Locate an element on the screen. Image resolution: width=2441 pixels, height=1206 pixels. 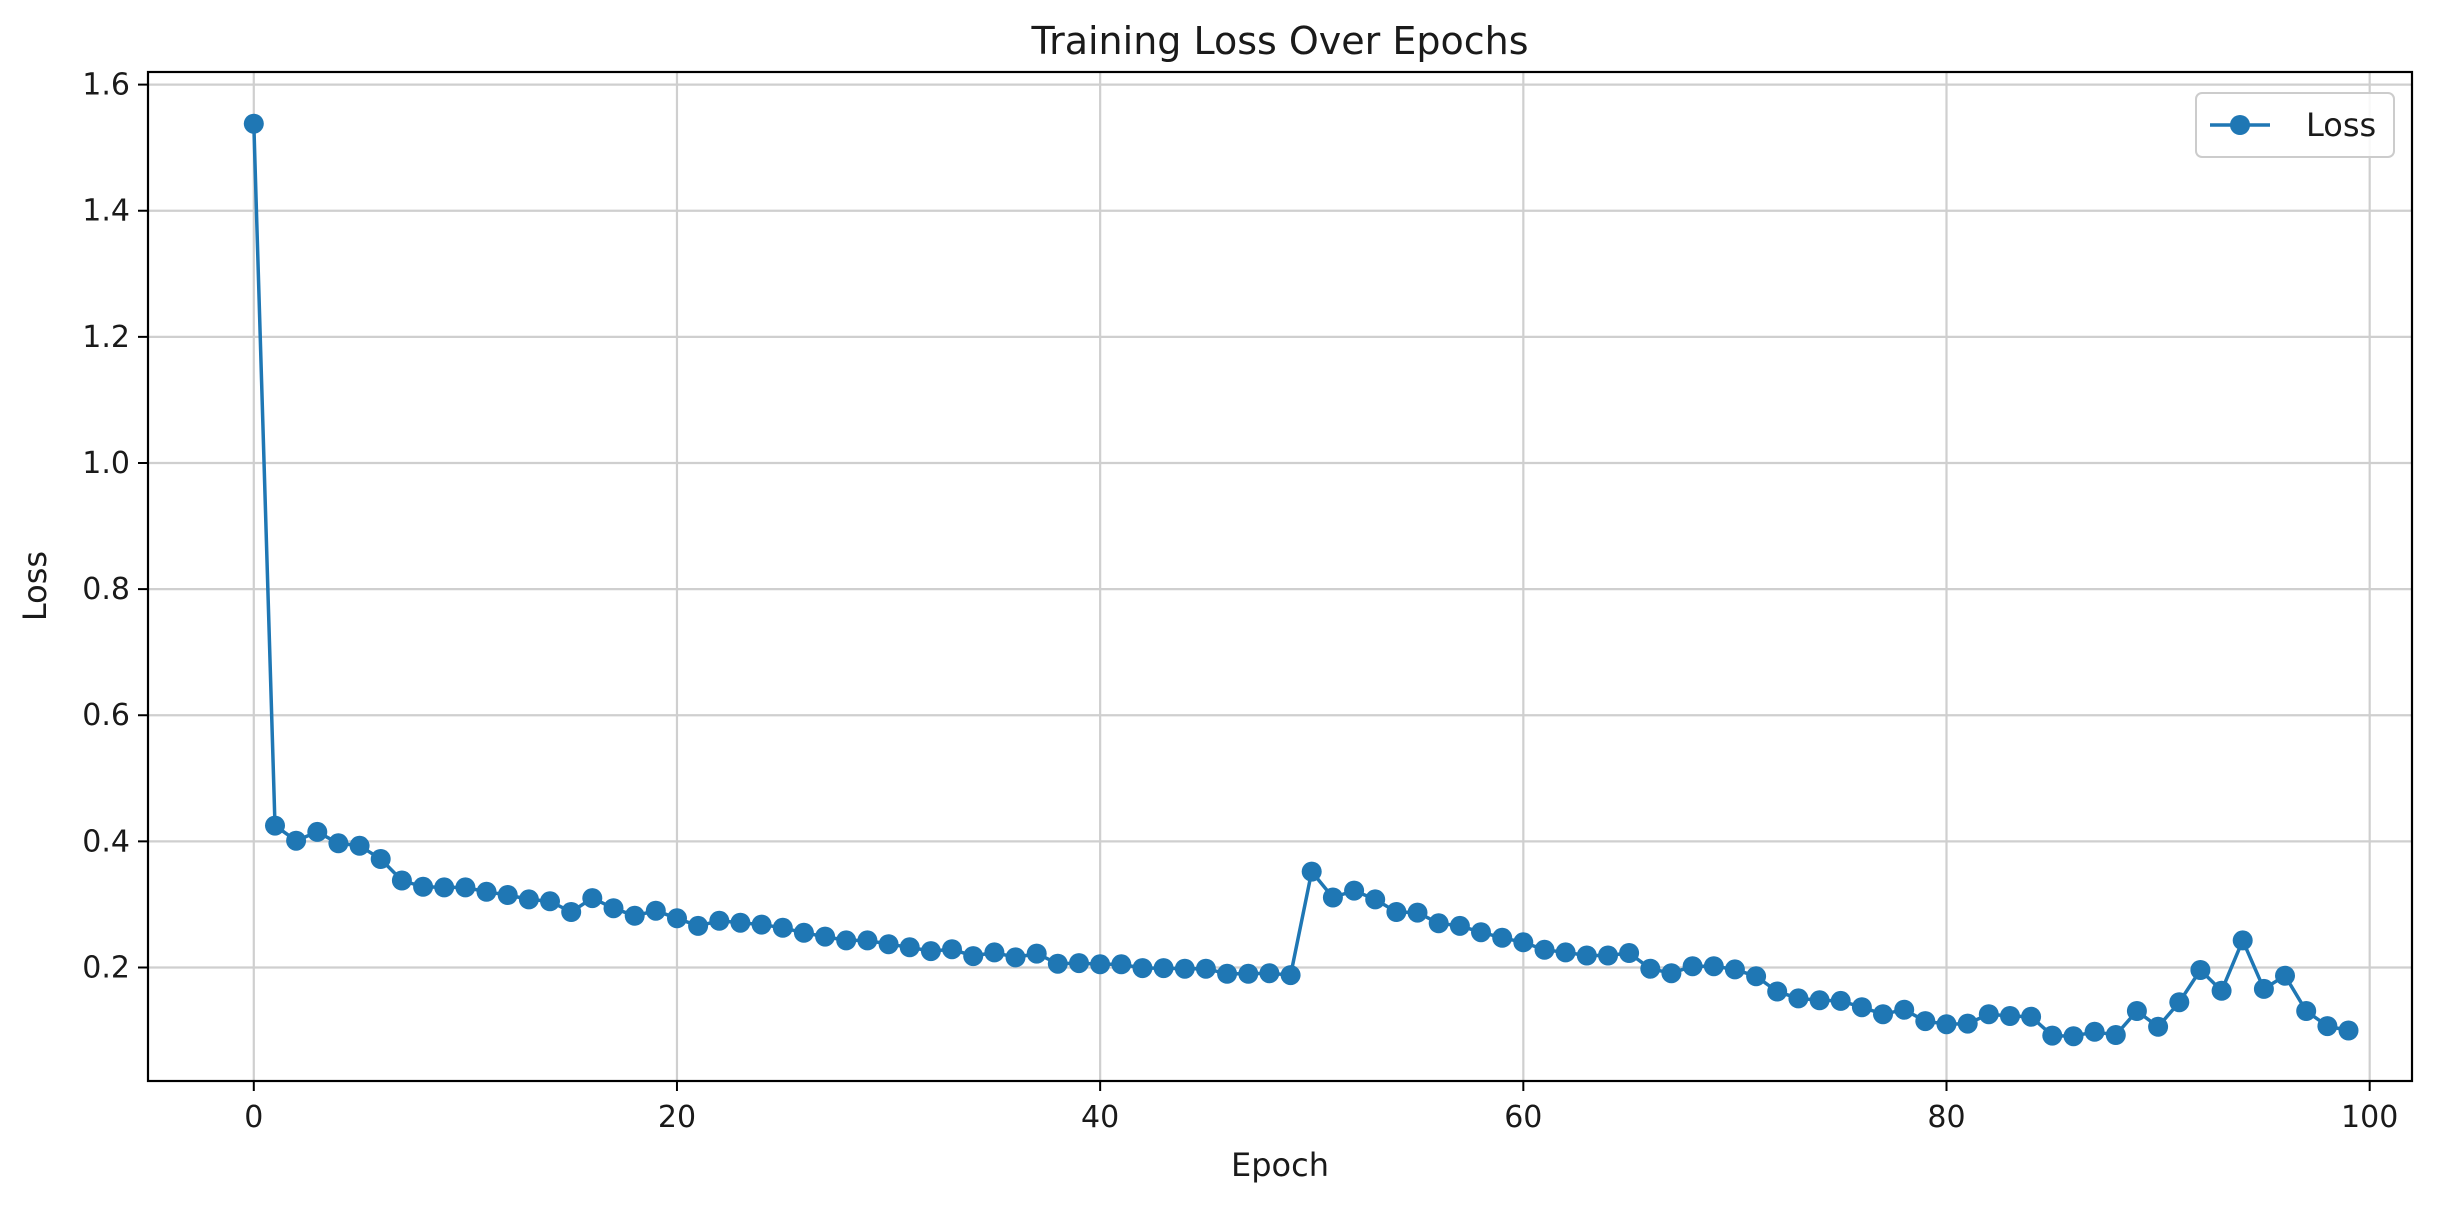
legend-marker-swatch is located at coordinates (2240, 125).